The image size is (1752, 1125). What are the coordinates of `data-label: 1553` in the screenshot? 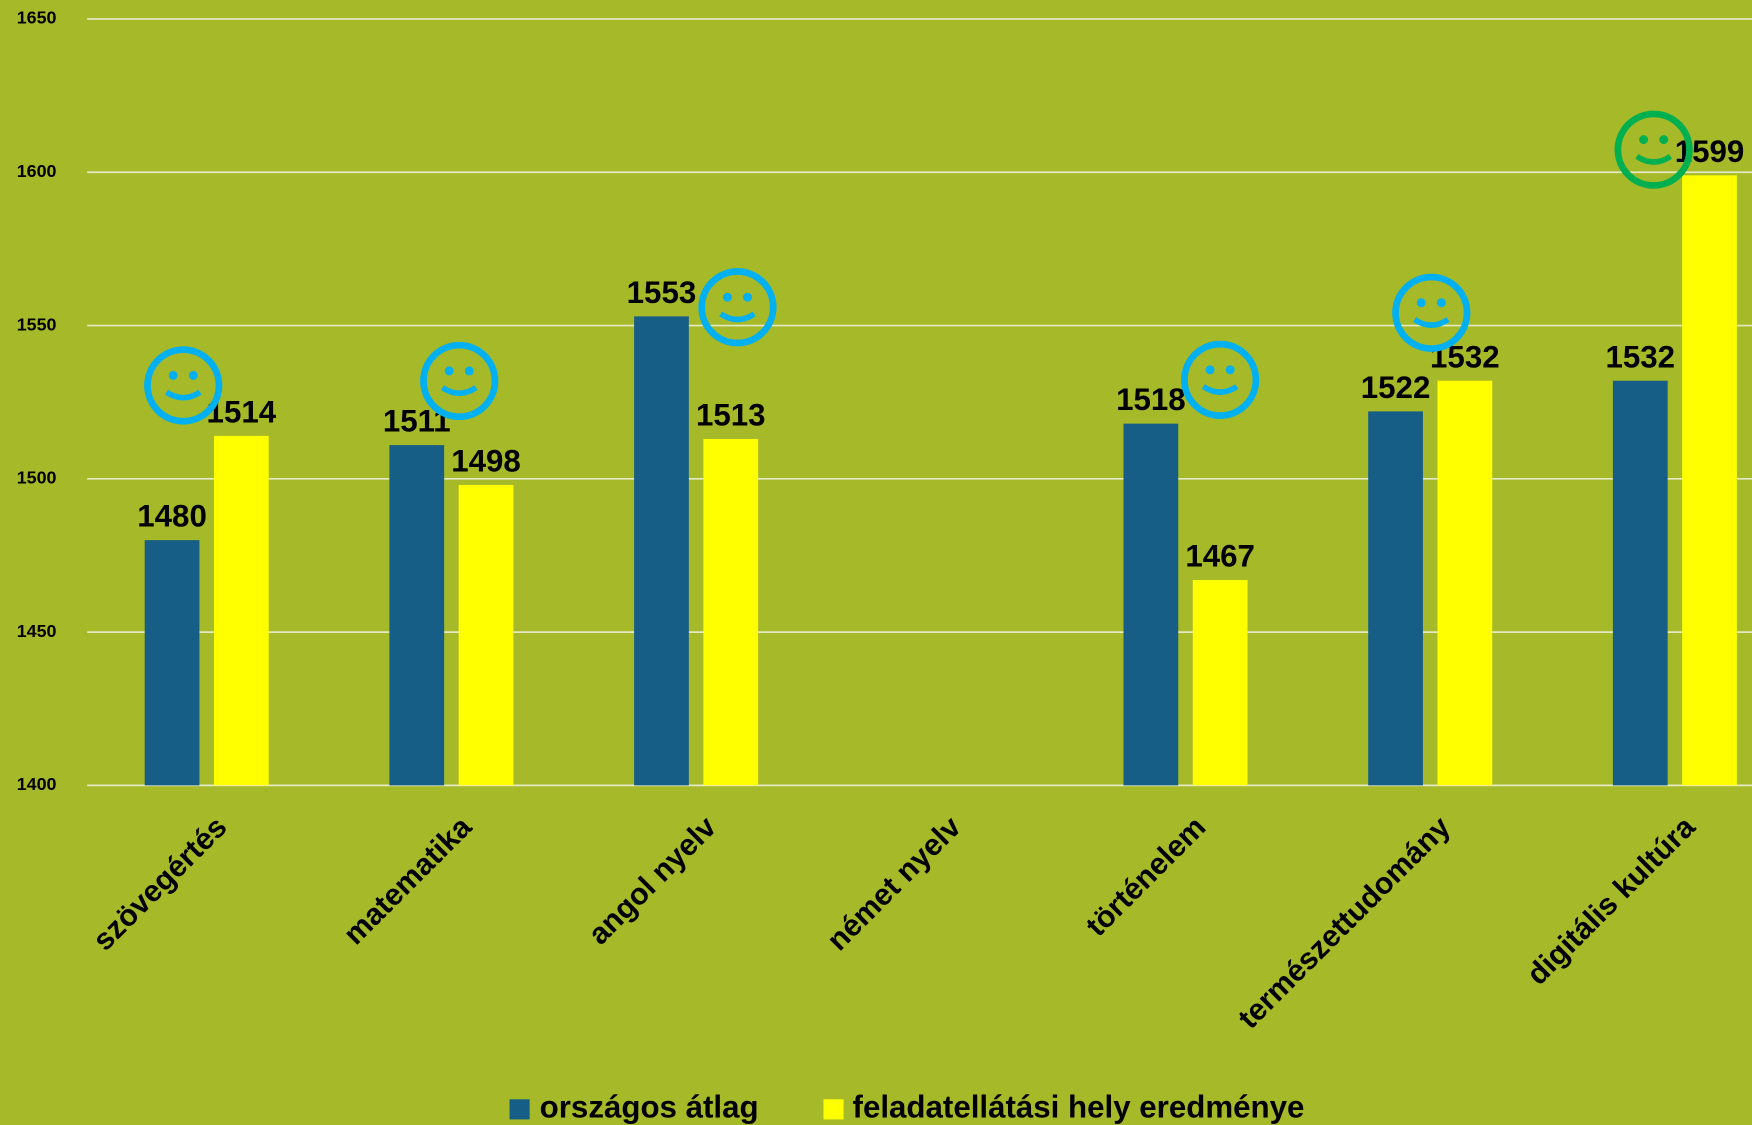 It's located at (662, 292).